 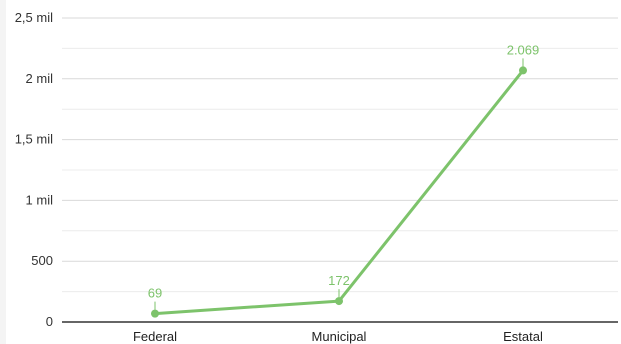 I want to click on y-tick-label: 2 mil, so click(x=40, y=78).